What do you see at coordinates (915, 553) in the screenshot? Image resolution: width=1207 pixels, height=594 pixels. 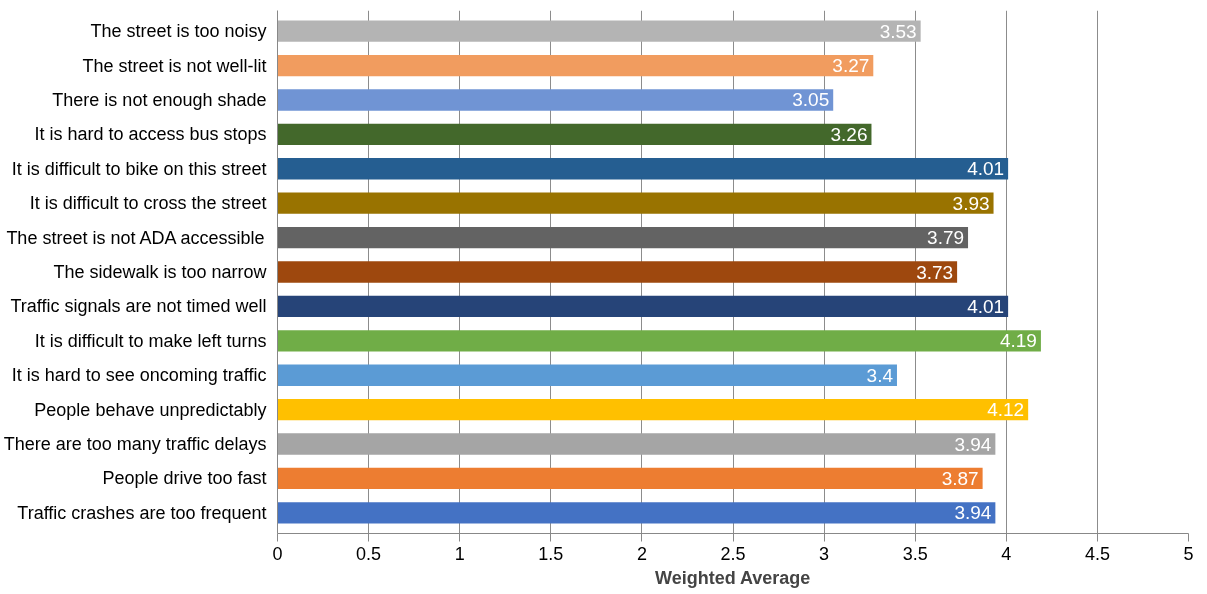 I see `x-tick-label: 3.5` at bounding box center [915, 553].